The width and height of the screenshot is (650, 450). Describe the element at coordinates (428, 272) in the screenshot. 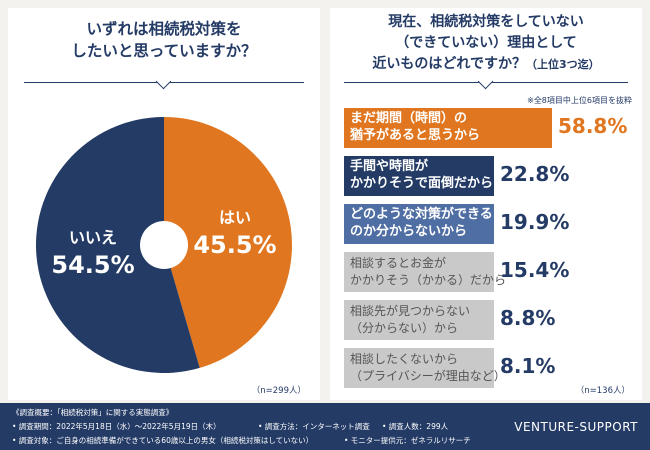

I see `bar-label-3: 相談するとお金がかかりそう（かかる）だから` at that location.